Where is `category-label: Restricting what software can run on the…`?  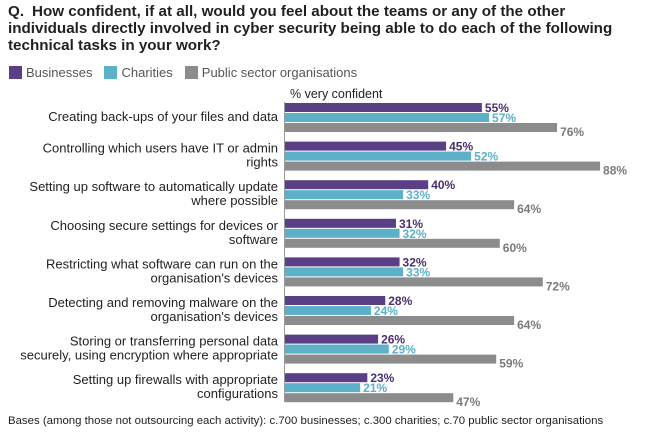
category-label: Restricting what software can run on the… is located at coordinates (162, 270).